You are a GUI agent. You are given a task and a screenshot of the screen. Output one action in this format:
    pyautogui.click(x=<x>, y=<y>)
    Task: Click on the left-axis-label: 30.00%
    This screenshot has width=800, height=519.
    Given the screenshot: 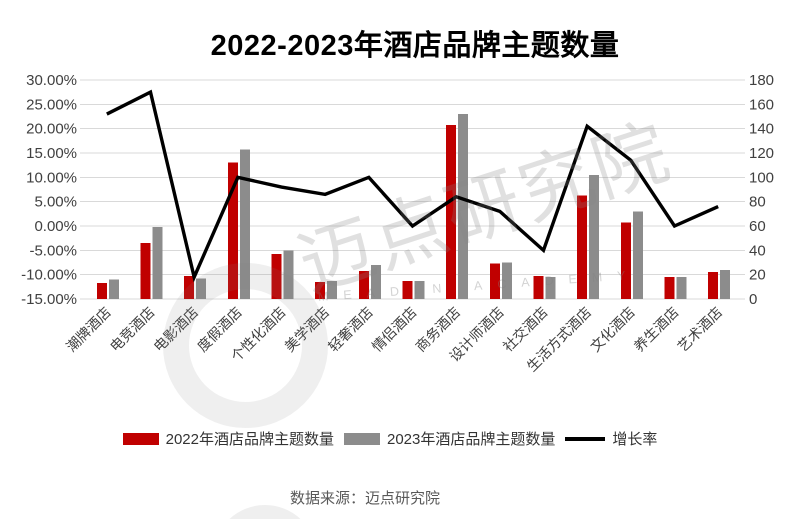 What is the action you would take?
    pyautogui.click(x=51, y=80)
    